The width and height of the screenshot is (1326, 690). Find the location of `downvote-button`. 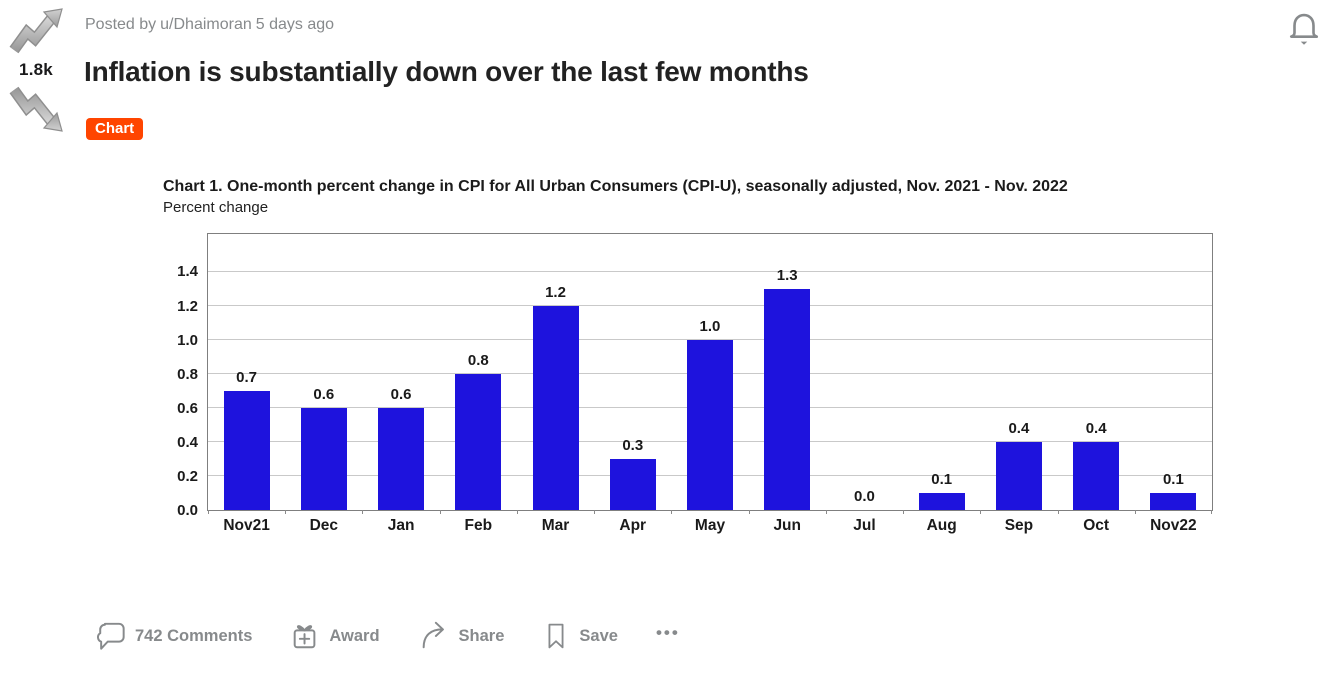

downvote-button is located at coordinates (36, 108).